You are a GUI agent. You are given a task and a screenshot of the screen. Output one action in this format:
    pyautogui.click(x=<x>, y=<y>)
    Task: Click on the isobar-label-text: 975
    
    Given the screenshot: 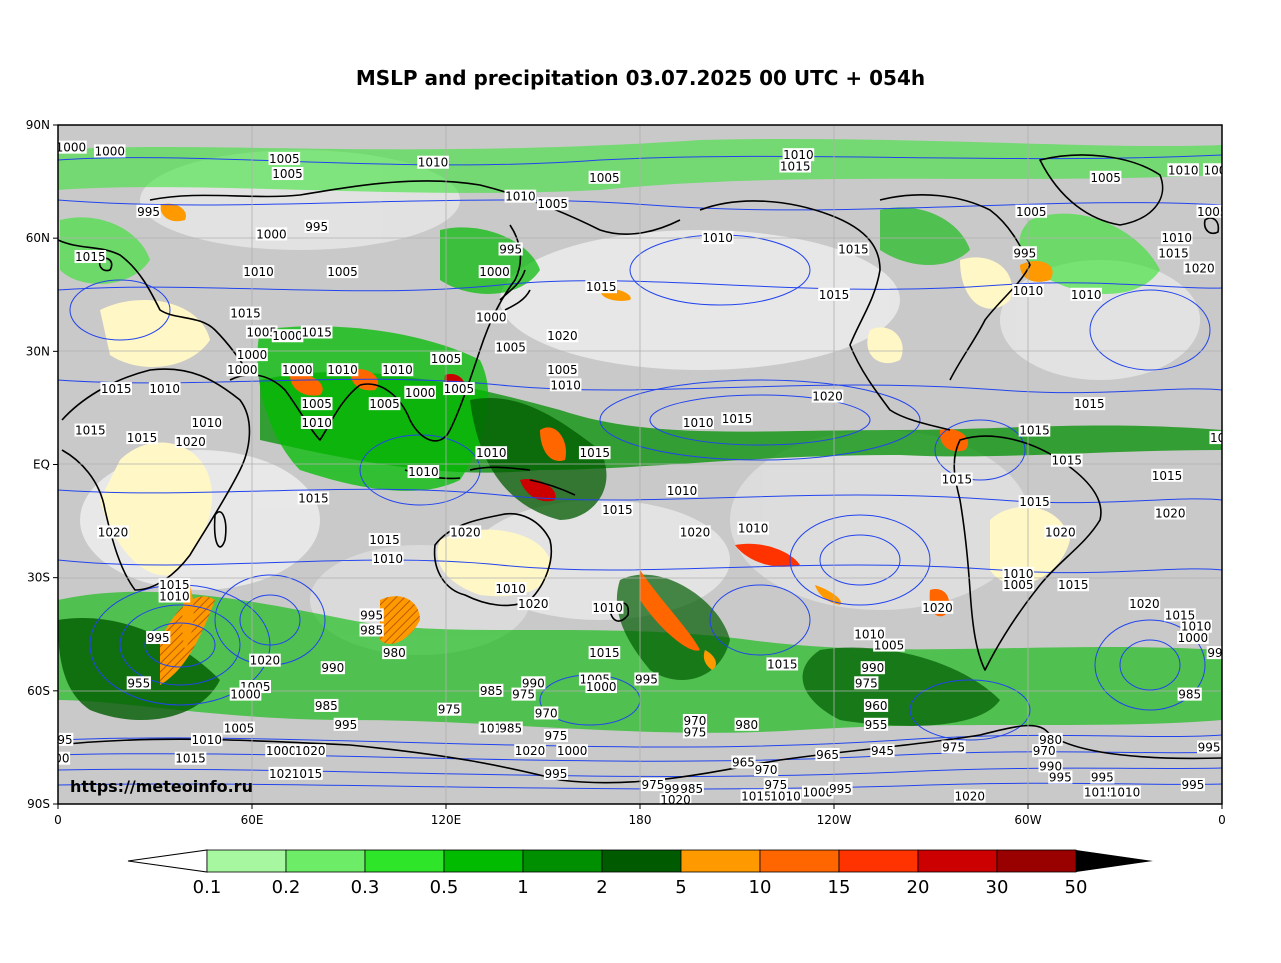 What is the action you would take?
    pyautogui.click(x=449, y=710)
    